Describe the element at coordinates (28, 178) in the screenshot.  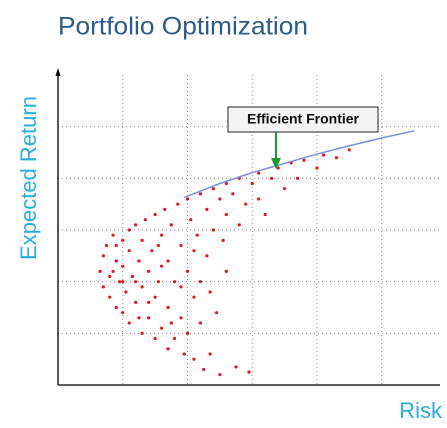
I see `y-axis-label: Expected Return` at that location.